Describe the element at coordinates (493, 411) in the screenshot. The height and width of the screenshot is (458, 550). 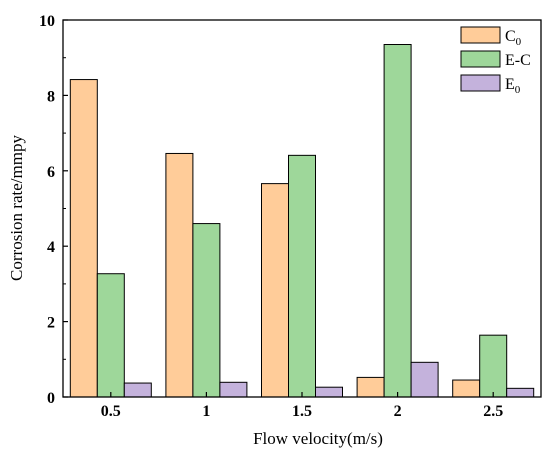
I see `x-tick-label: 2.5` at that location.